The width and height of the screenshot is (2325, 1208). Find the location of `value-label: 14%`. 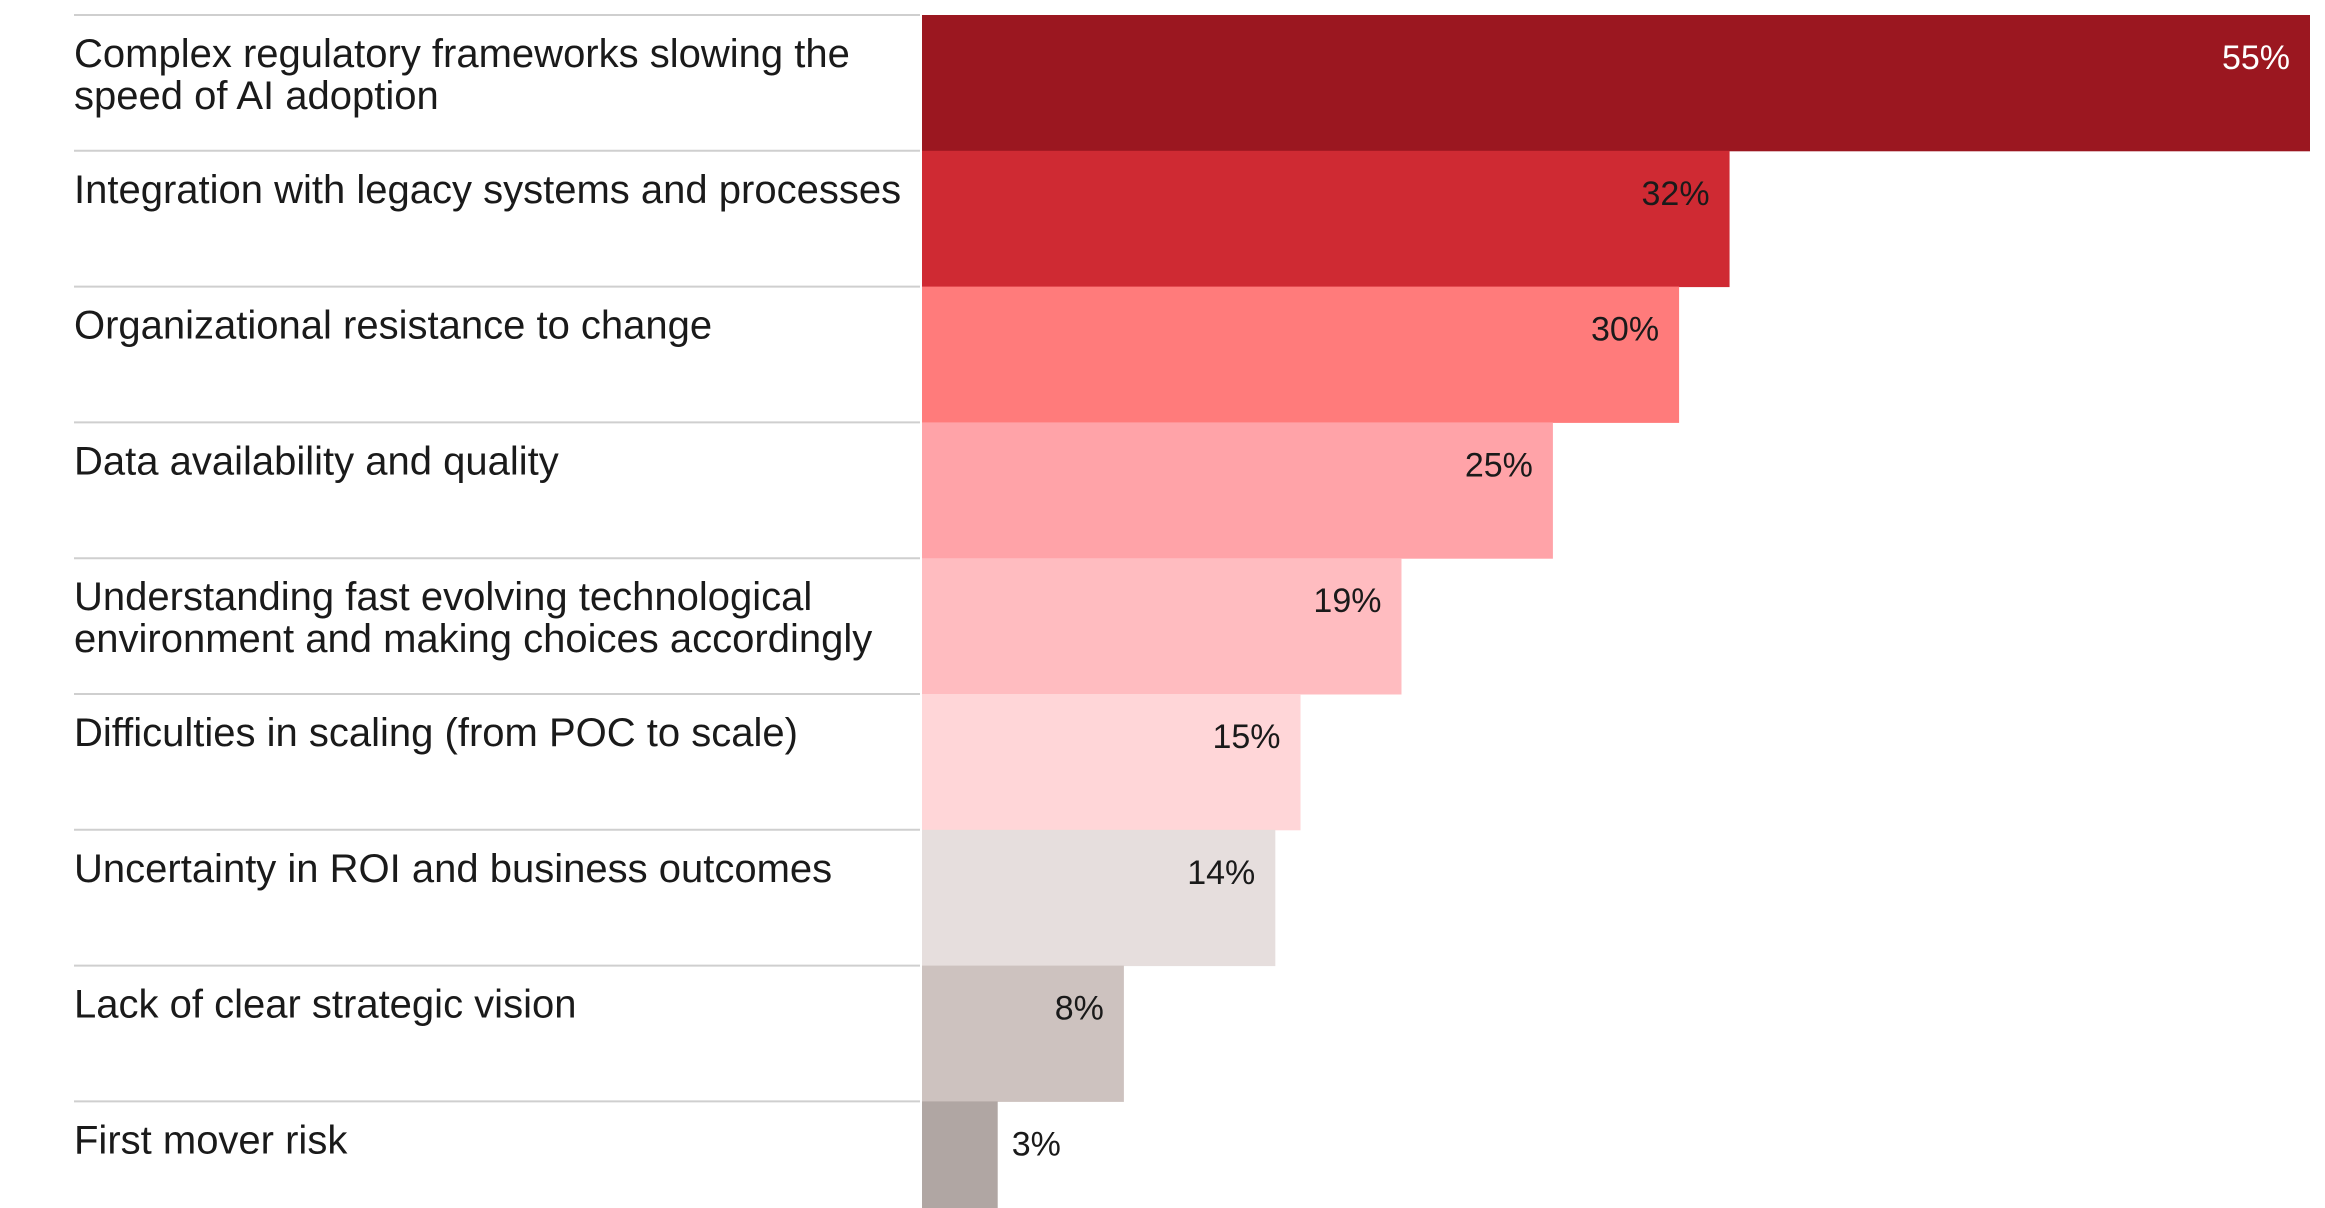

value-label: 14% is located at coordinates (1221, 873).